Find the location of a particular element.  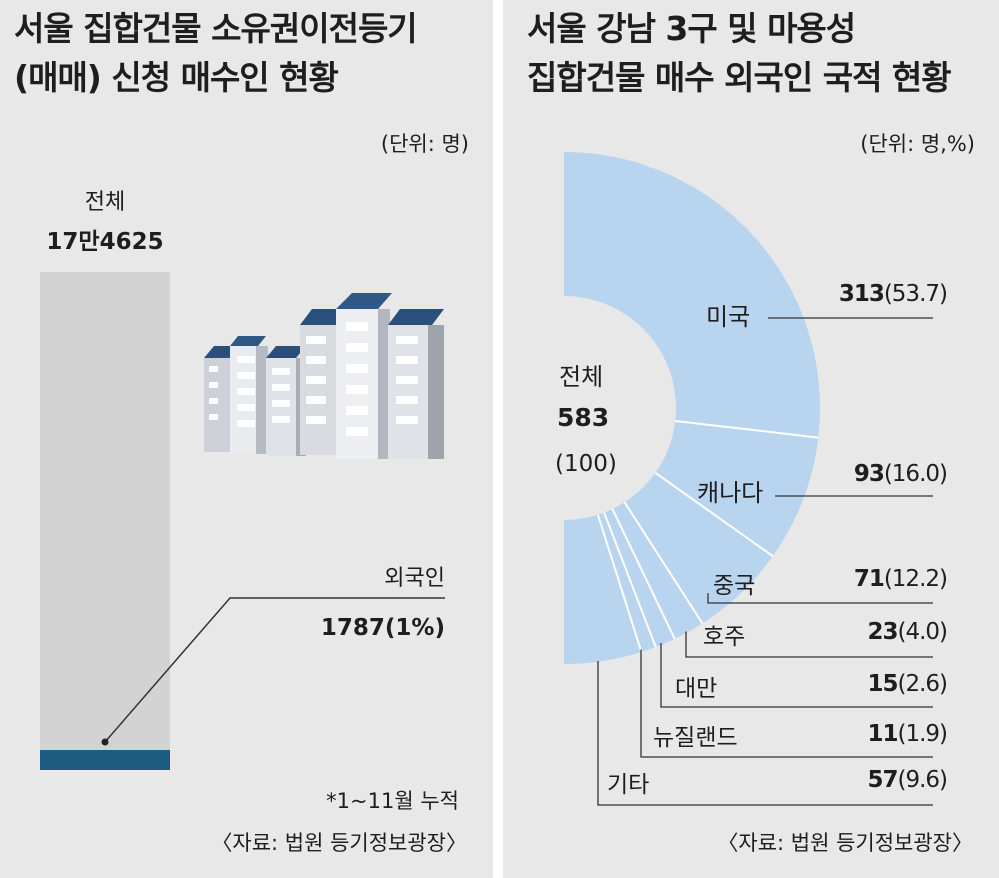

total-bar-value: 17만4625 is located at coordinates (105, 242).